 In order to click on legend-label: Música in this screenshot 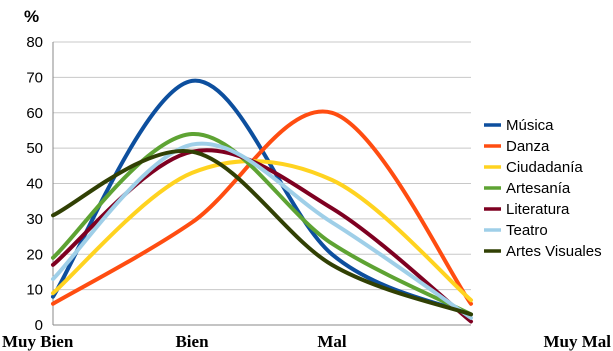, I will do `click(530, 125)`.